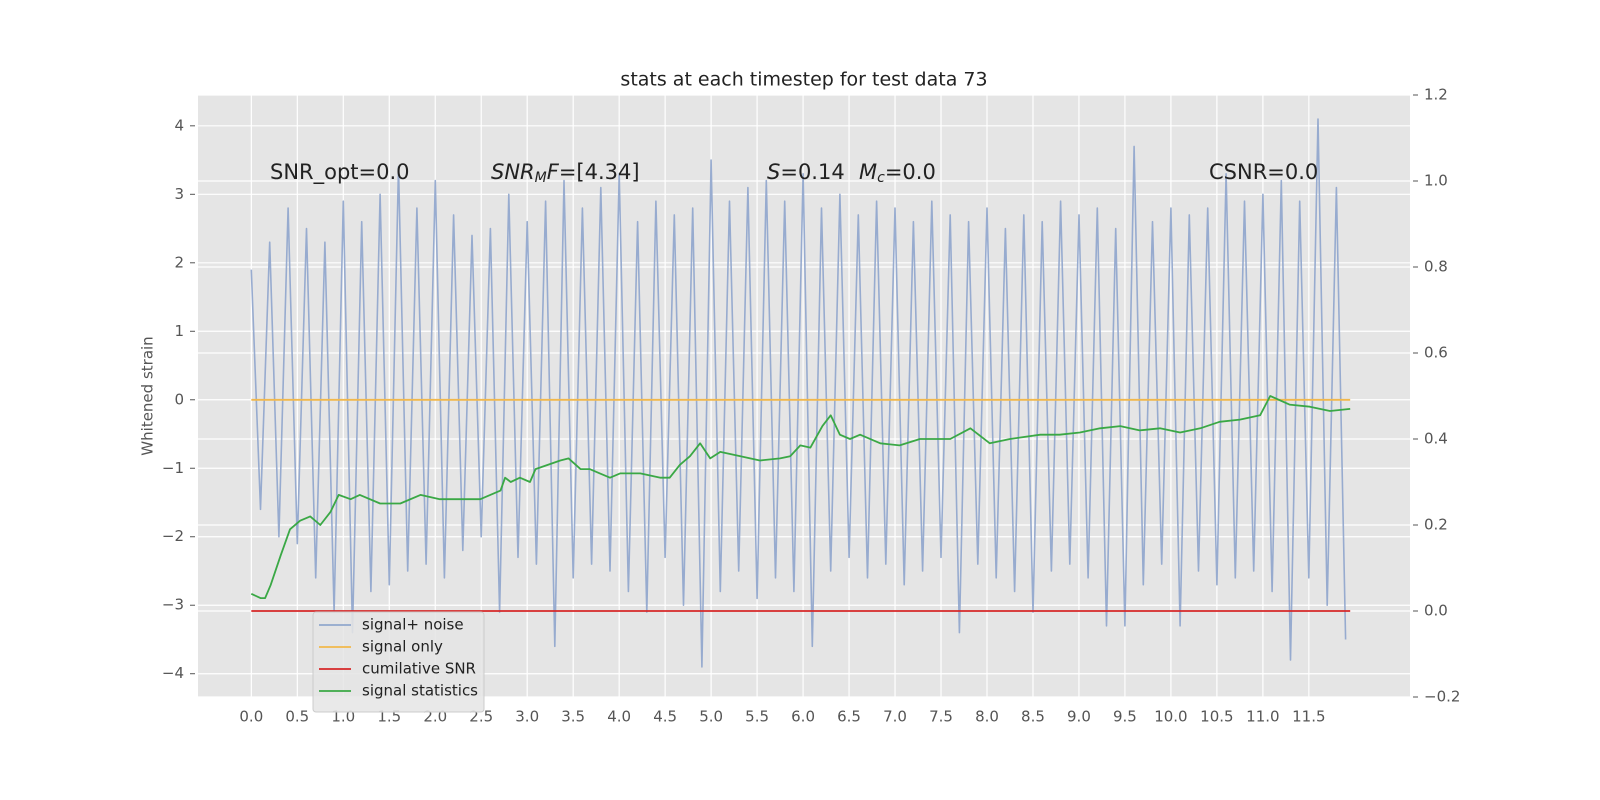 This screenshot has height=800, width=1600. Describe the element at coordinates (179, 331) in the screenshot. I see `y-tick-label: 1` at that location.